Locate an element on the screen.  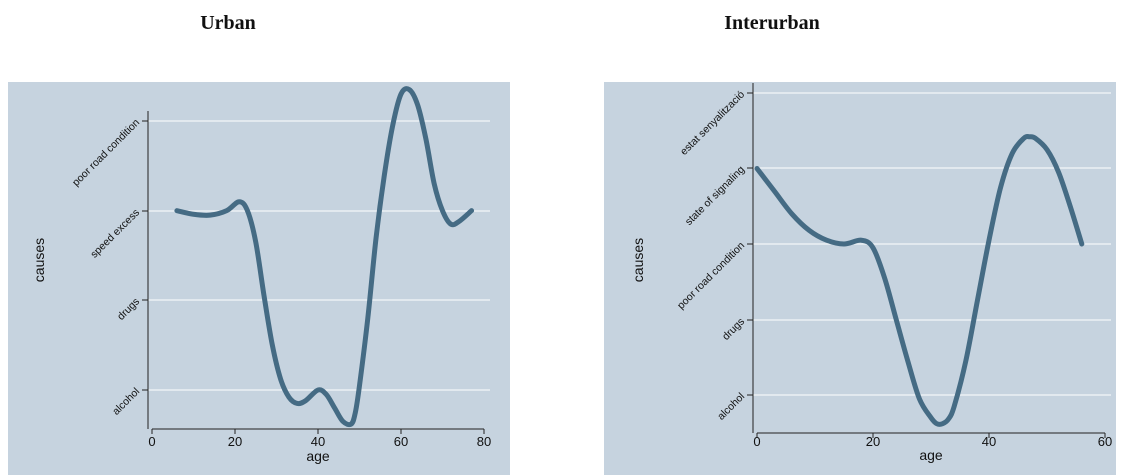
urban-x-tick-label: 20 is located at coordinates (235, 441).